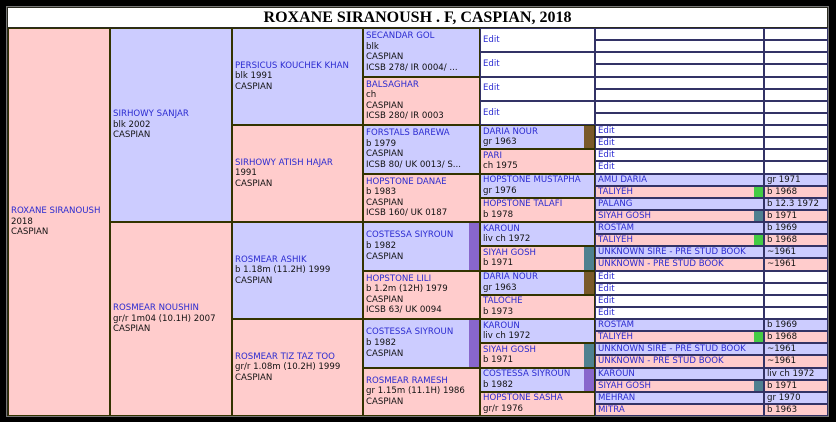 This screenshot has height=422, width=836. I want to click on horse-name-link: ROSMEAR ASHIK, so click(271, 259).